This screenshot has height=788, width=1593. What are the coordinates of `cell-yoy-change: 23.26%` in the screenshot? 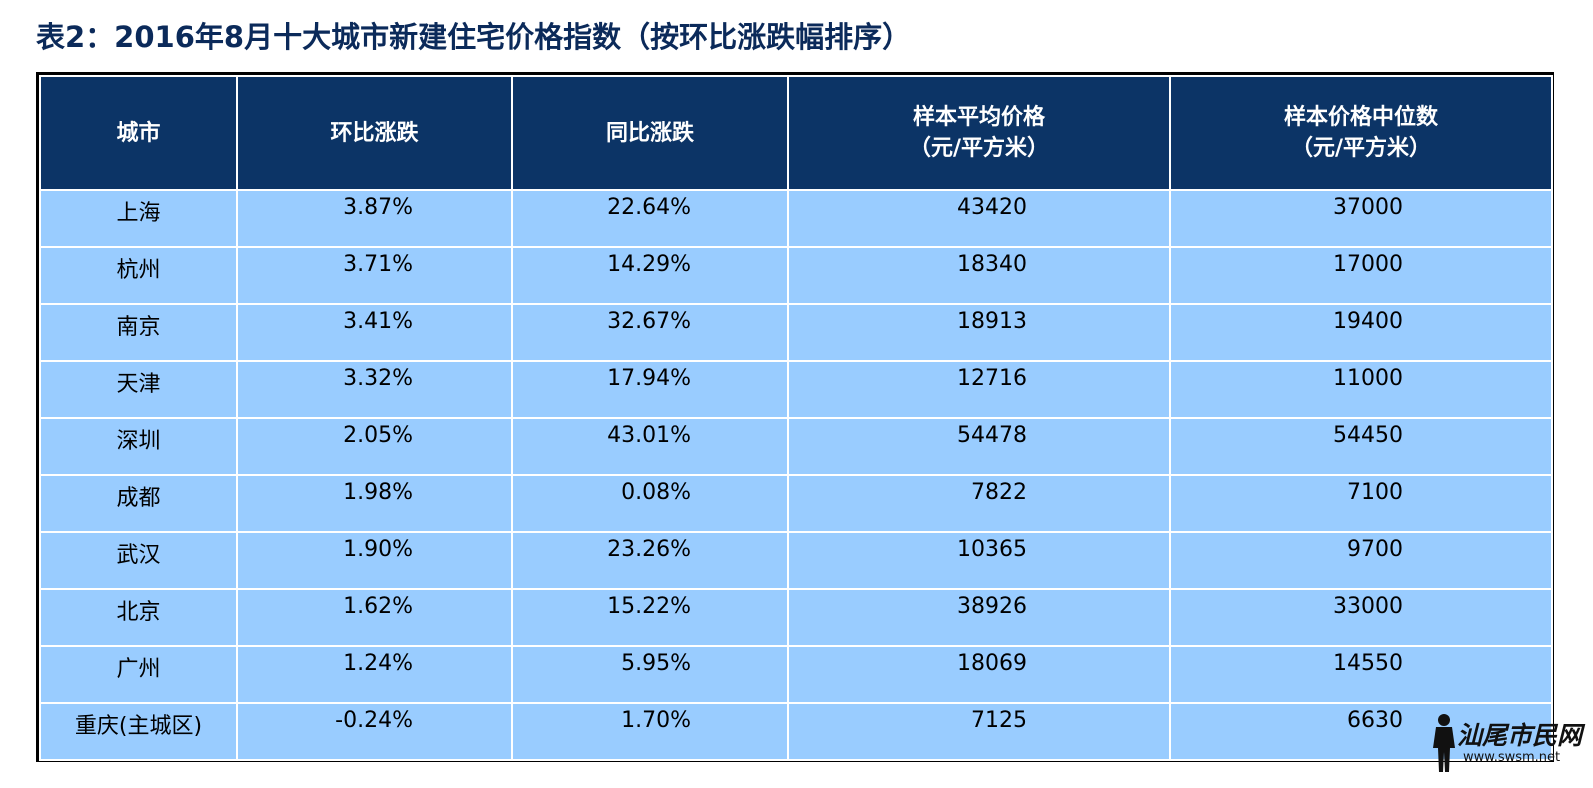 It's located at (650, 560).